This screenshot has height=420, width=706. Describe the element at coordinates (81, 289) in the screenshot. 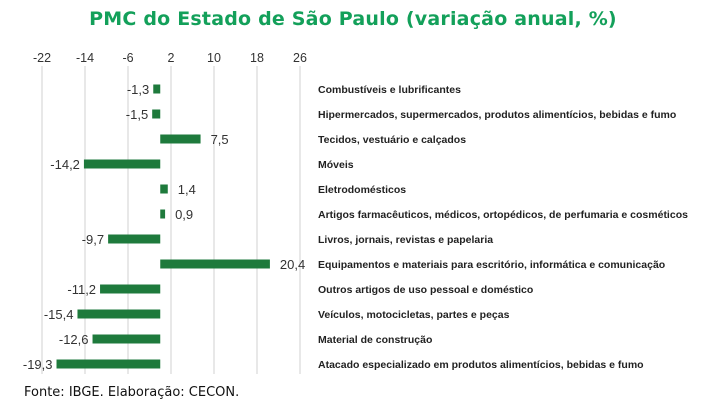

I see `data-label: -11,2` at that location.